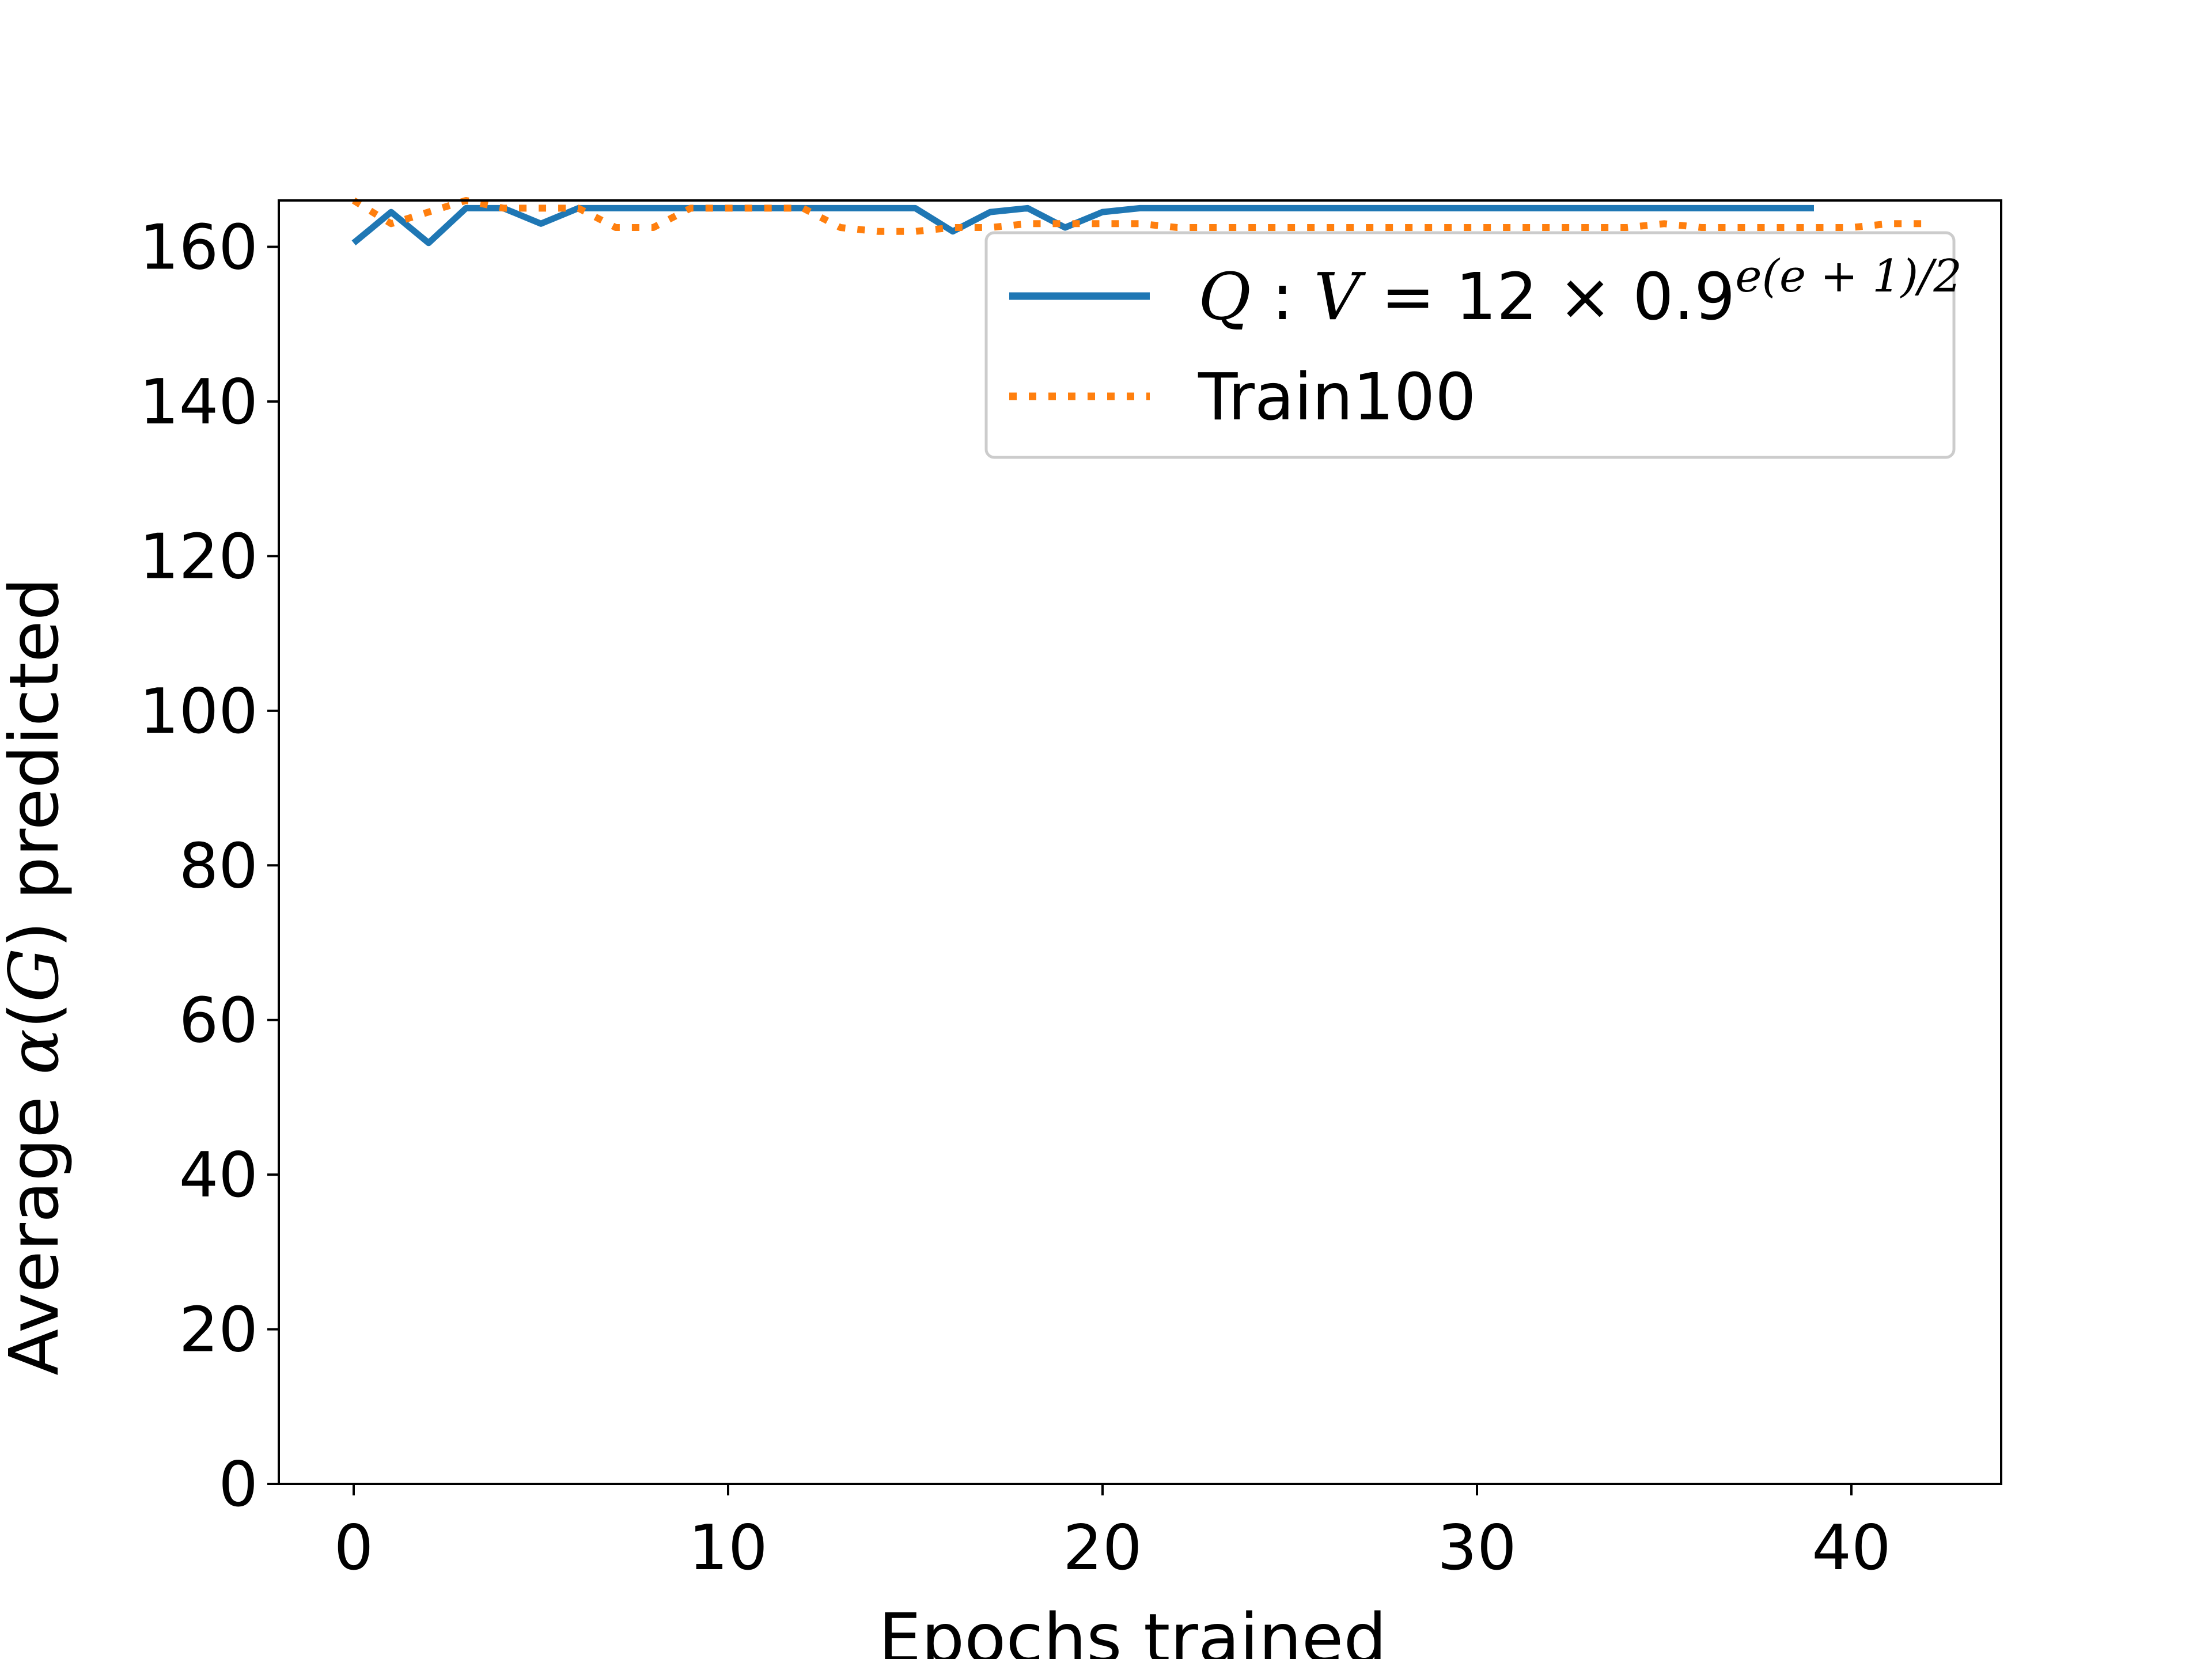 The height and width of the screenshot is (1659, 2212). I want to click on x-axis: 0 10 20 30 40, so click(1112, 1534).